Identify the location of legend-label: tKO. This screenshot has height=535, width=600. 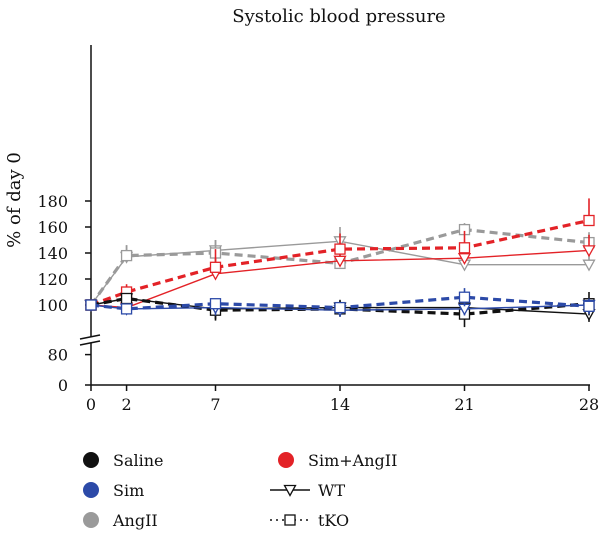
(333, 520).